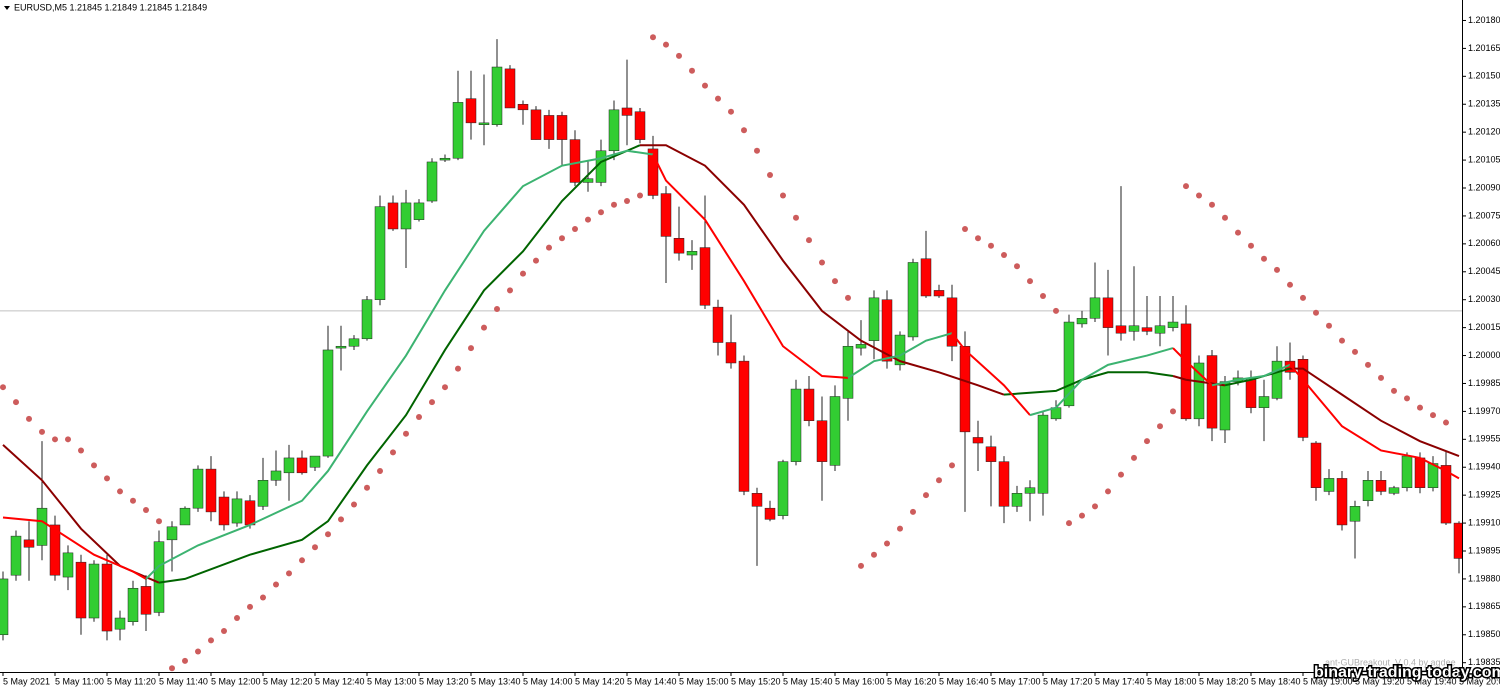 The image size is (1500, 690). Describe the element at coordinates (600, 681) in the screenshot. I see `x-tick-label: 5 May 14:20` at that location.